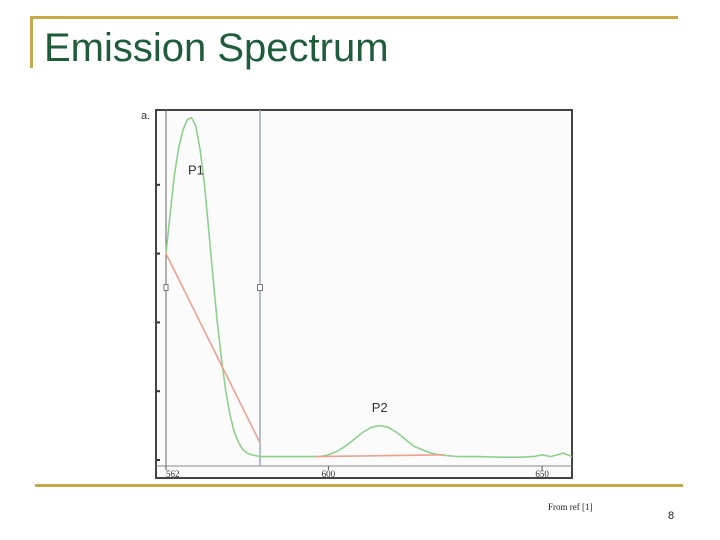 The width and height of the screenshot is (720, 540). I want to click on x-tick-label: 650, so click(542, 474).